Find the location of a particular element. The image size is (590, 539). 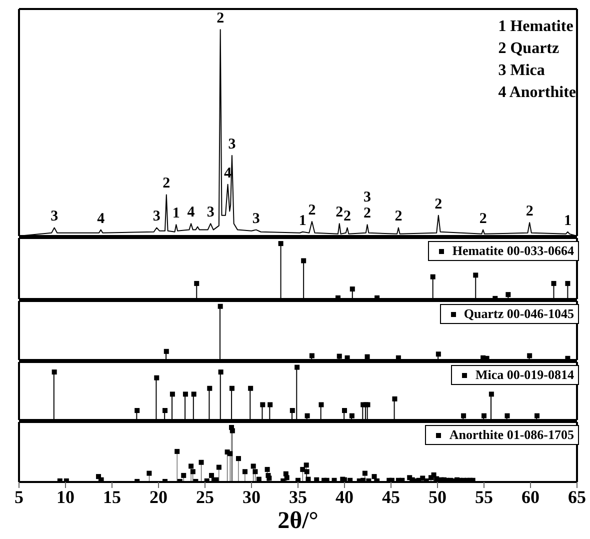

legend-label: Anorthite 01-086-1705 is located at coordinates (511, 435).